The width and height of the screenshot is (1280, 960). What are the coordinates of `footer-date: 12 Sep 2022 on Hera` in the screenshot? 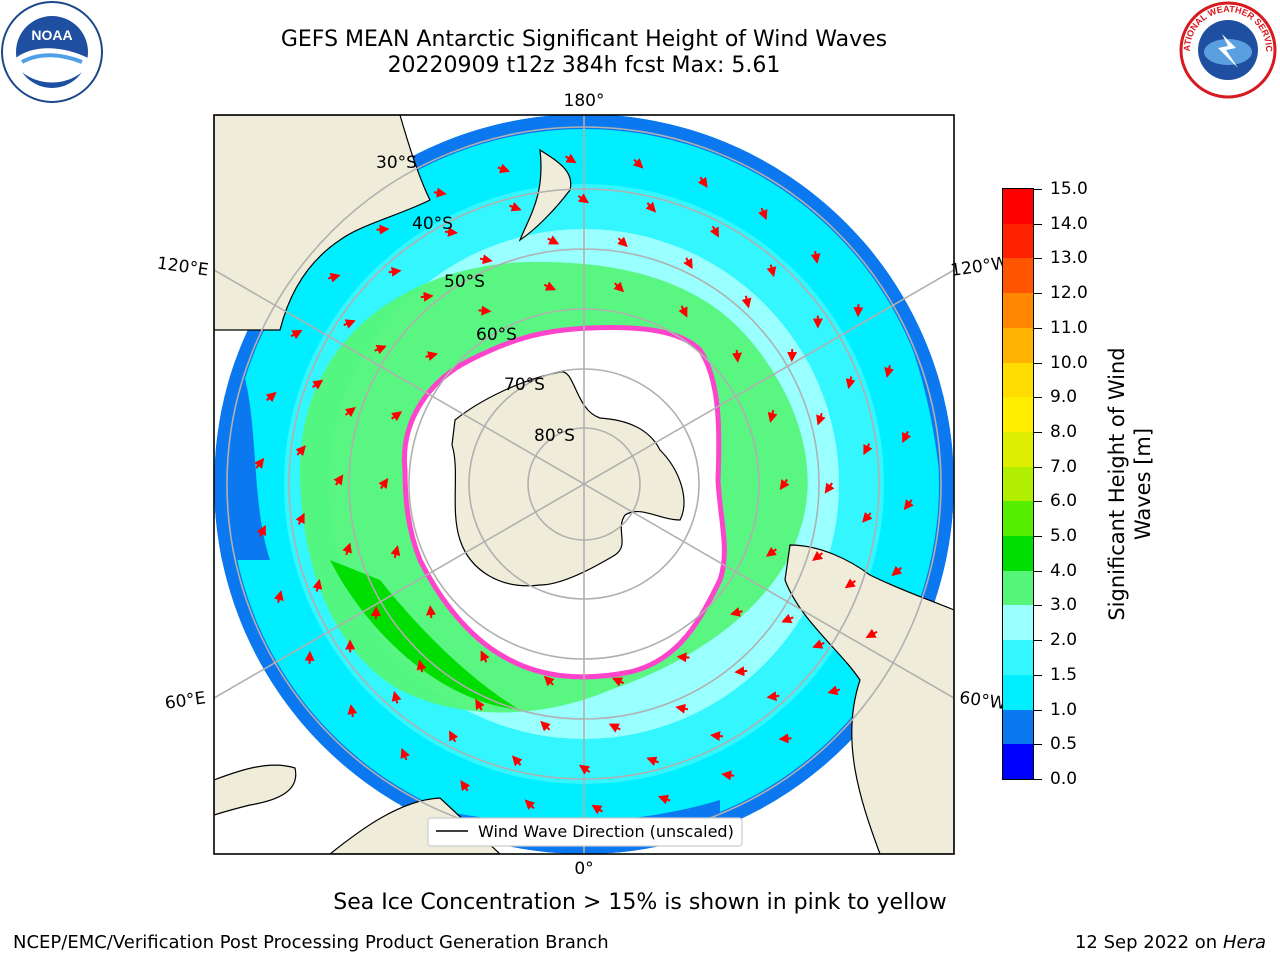 It's located at (1170, 942).